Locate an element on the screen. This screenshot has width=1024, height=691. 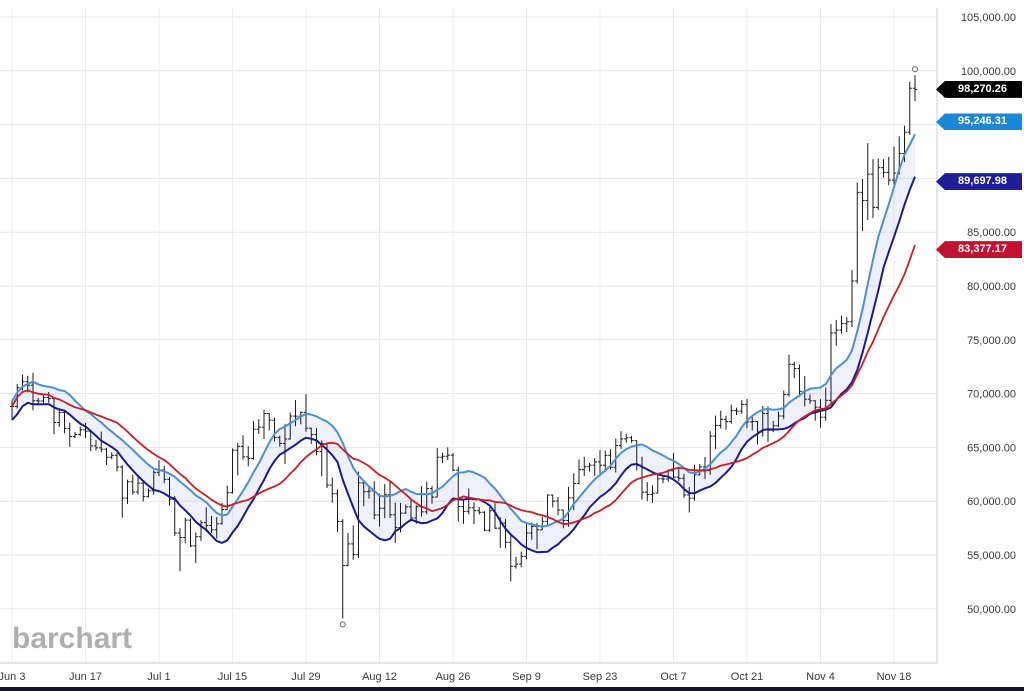
barchart-logo: barchart is located at coordinates (72, 638).